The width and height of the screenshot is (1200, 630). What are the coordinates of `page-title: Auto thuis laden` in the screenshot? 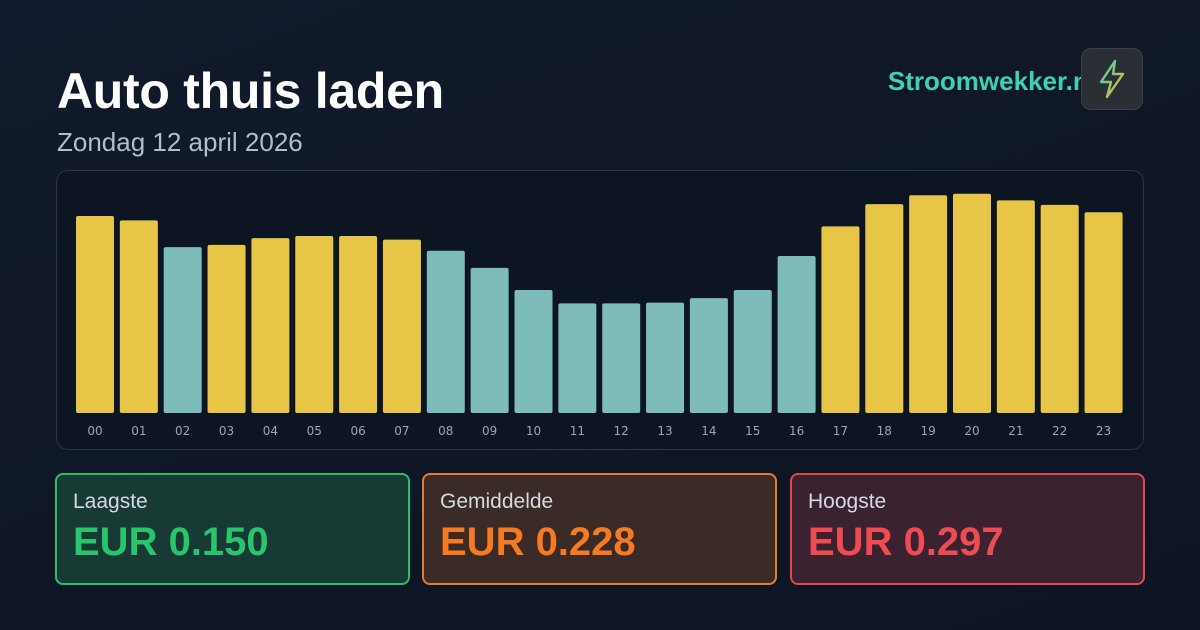 It's located at (250, 91).